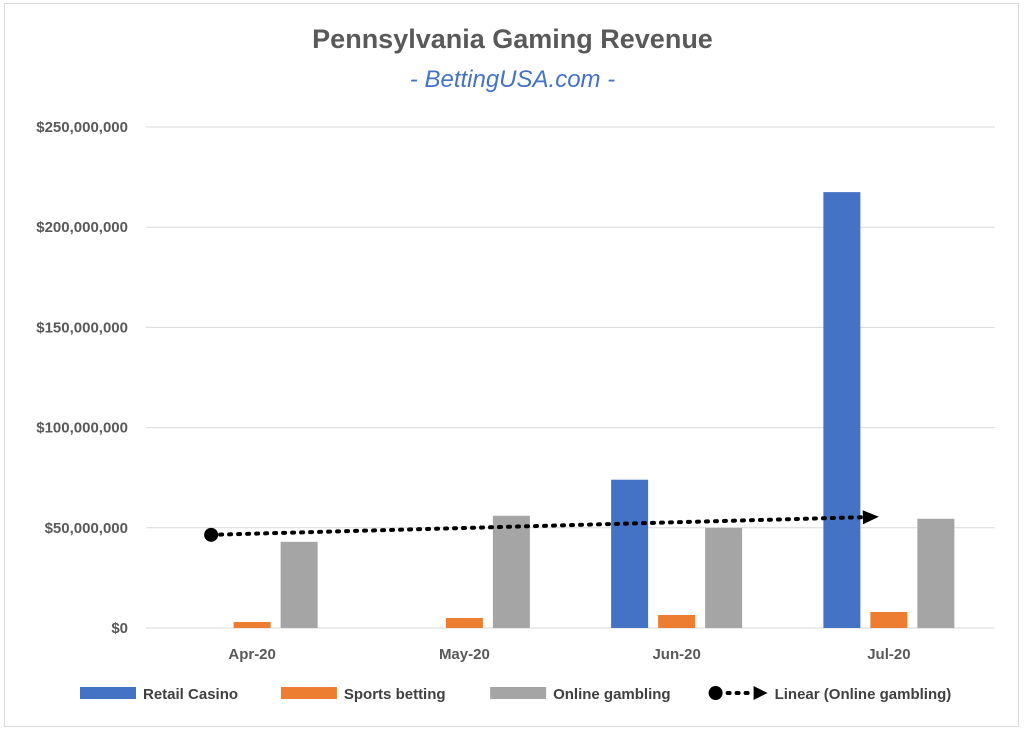 This screenshot has width=1025, height=732. Describe the element at coordinates (539, 526) in the screenshot. I see `trendline` at that location.